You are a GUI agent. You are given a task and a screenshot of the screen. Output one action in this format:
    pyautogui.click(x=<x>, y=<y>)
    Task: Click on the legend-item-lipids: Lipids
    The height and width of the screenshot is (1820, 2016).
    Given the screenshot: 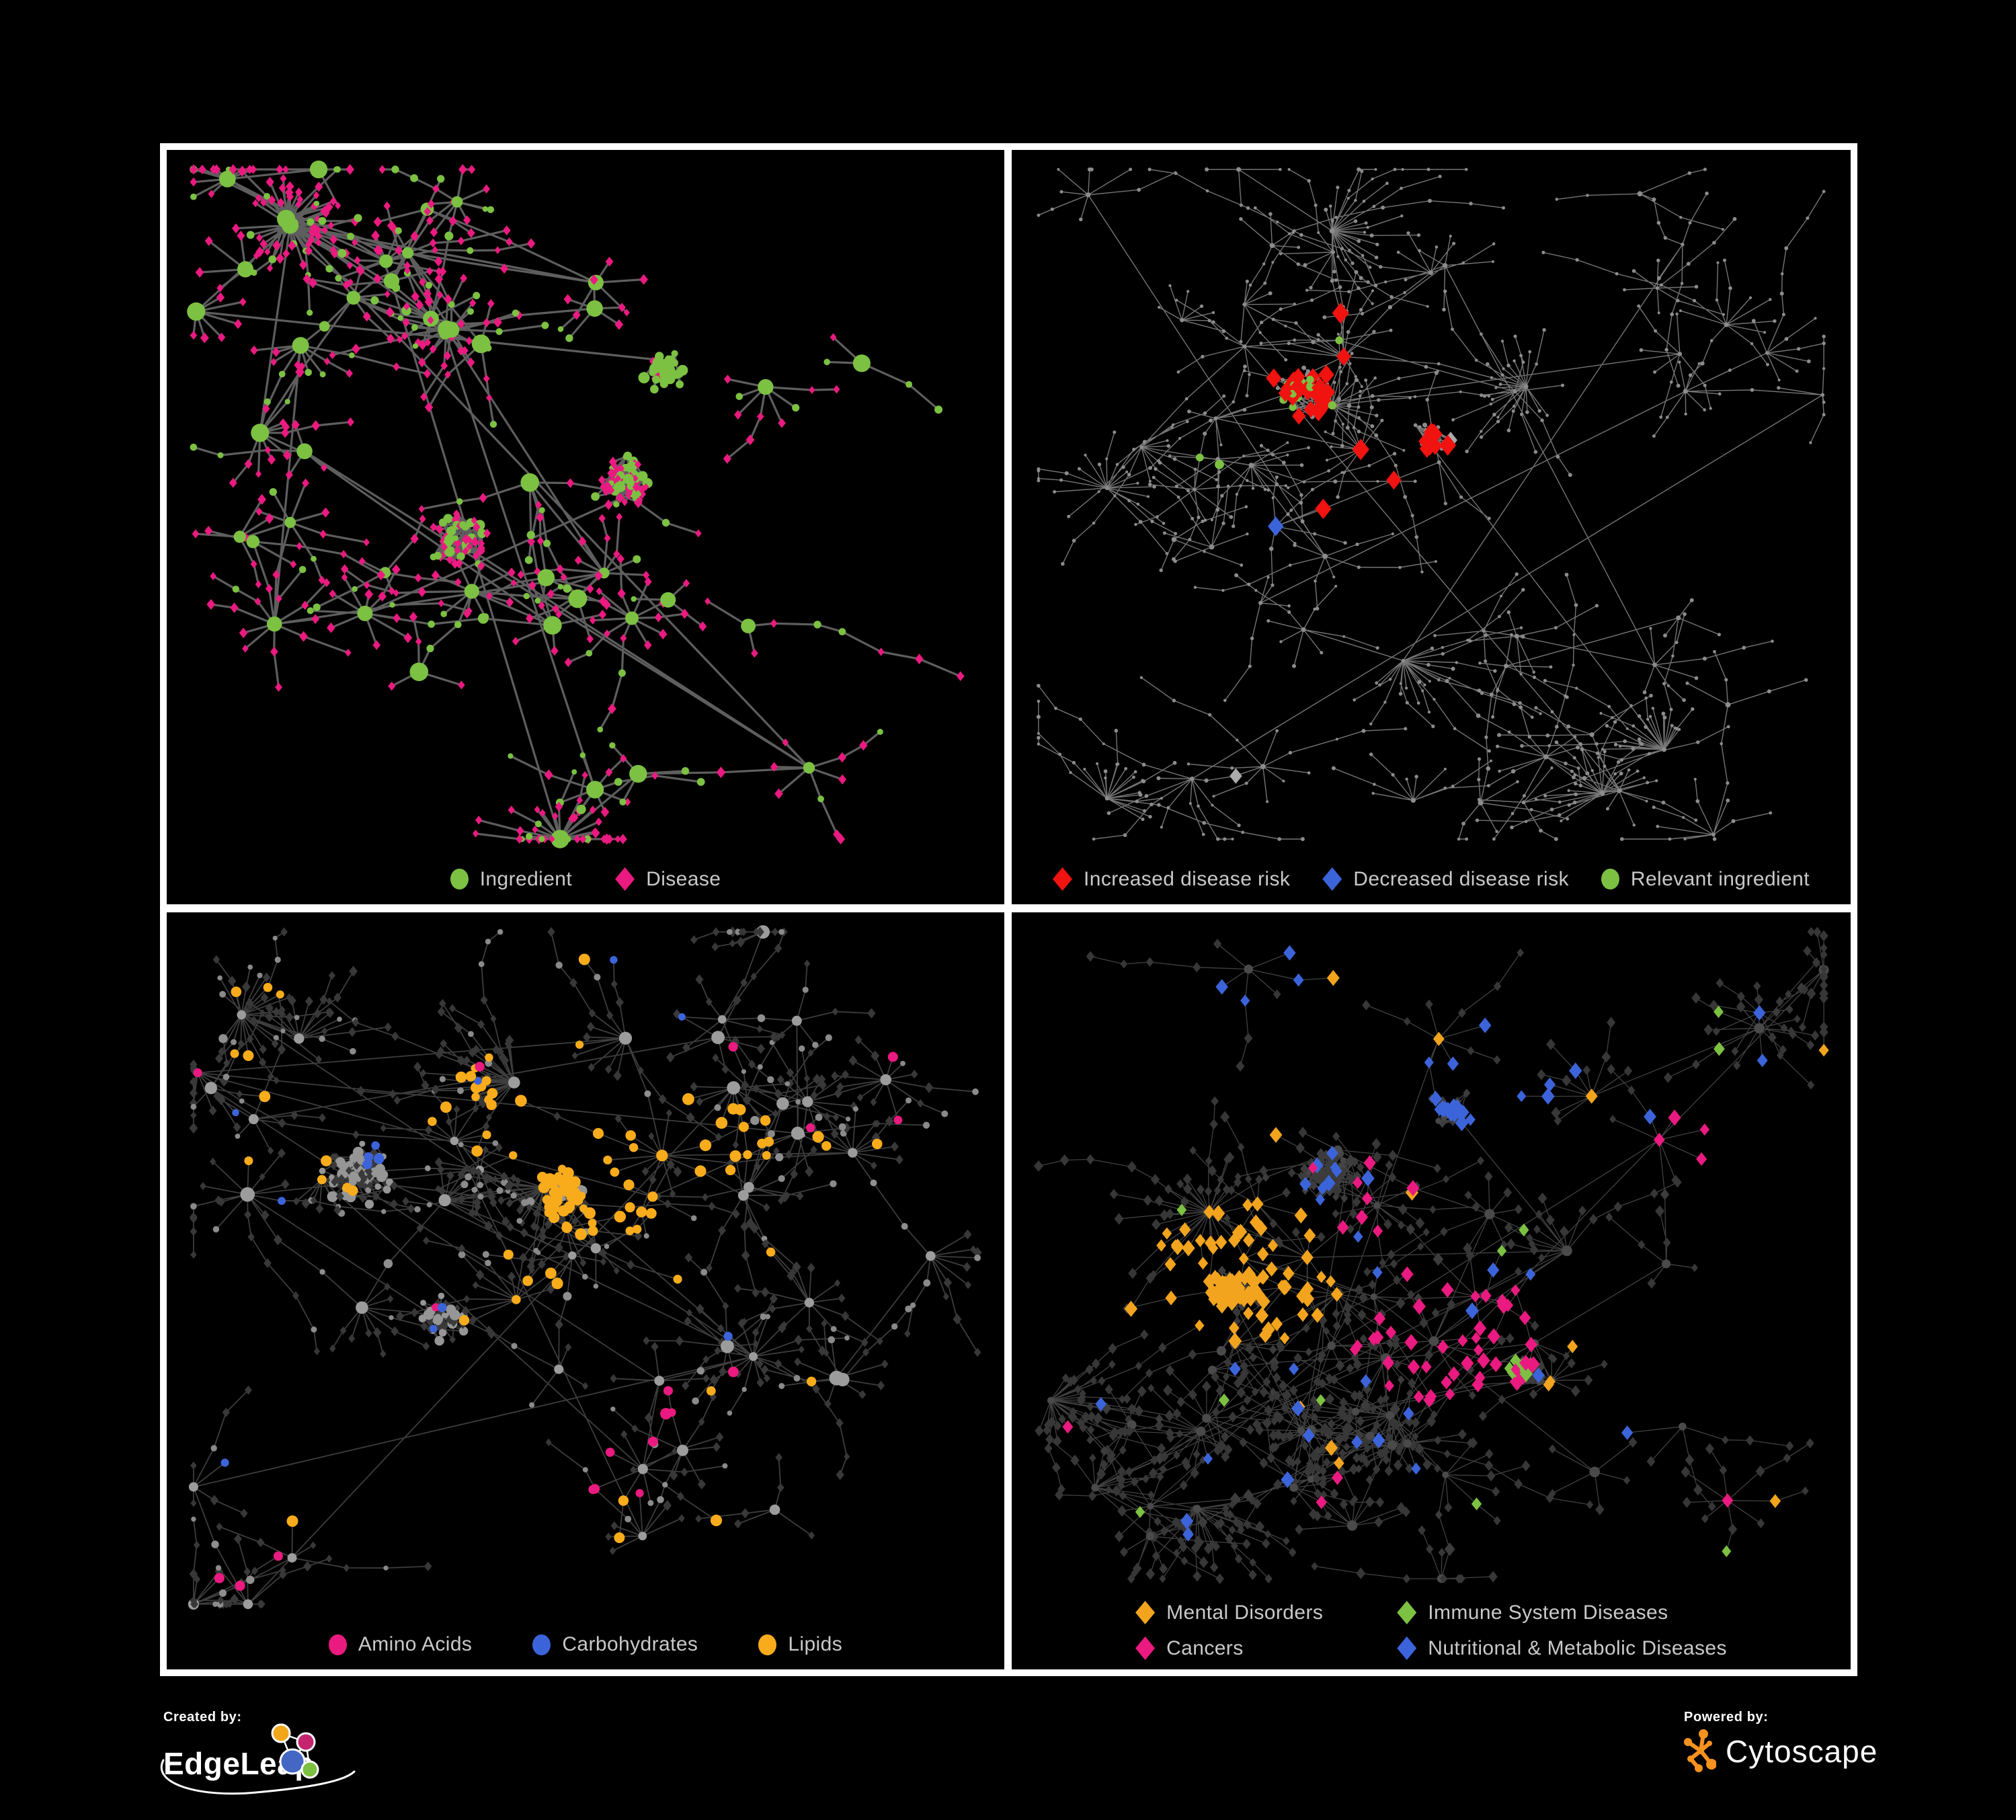 What is the action you would take?
    pyautogui.click(x=800, y=1644)
    